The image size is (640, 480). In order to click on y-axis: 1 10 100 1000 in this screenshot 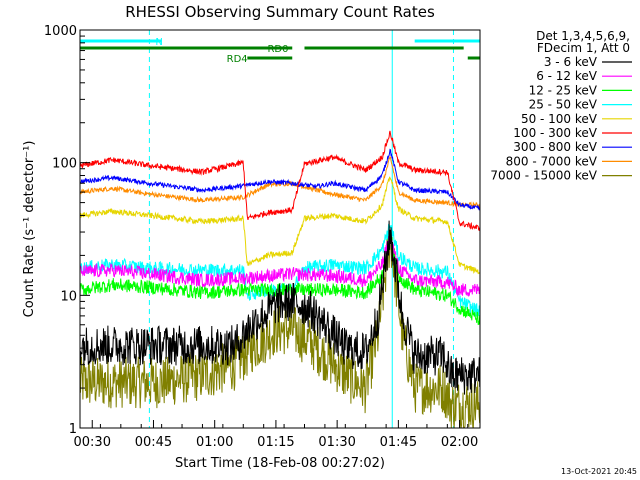, I will do `click(67, 230)`.